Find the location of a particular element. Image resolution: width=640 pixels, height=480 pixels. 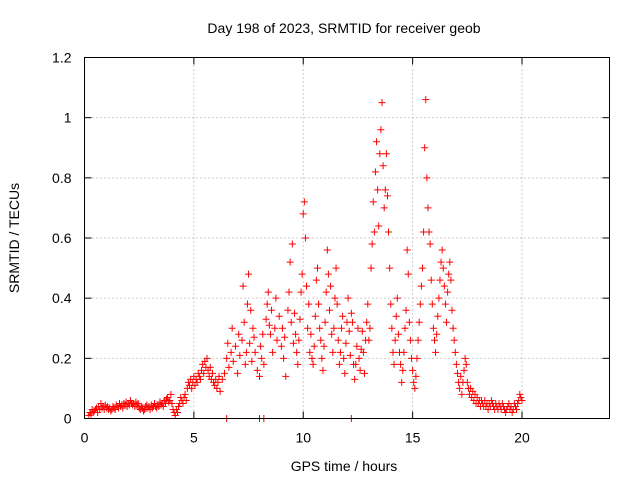

y-tick-label: 0.8 is located at coordinates (62, 178).